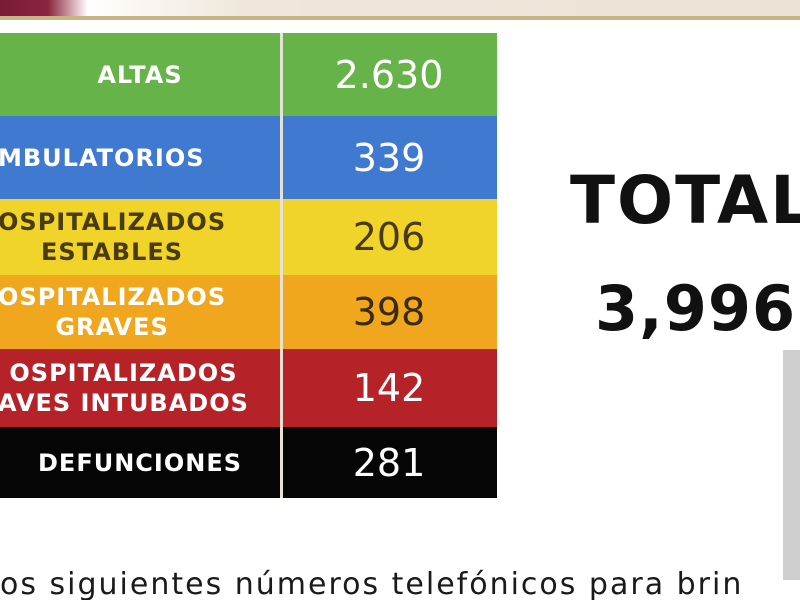 The image size is (800, 600). What do you see at coordinates (389, 74) in the screenshot?
I see `row-value: 2.630` at bounding box center [389, 74].